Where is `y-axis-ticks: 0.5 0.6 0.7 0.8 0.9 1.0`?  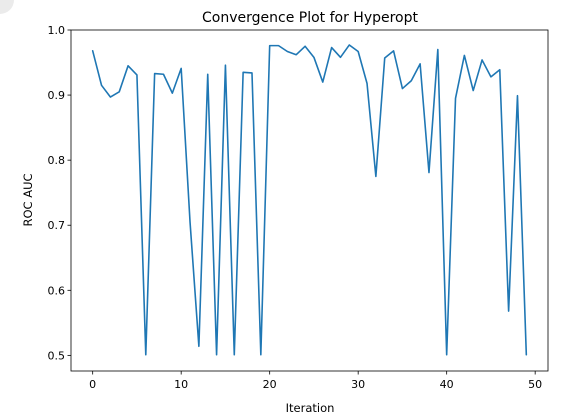 y-axis-ticks: 0.5 0.6 0.7 0.8 0.9 1.0 is located at coordinates (59, 193).